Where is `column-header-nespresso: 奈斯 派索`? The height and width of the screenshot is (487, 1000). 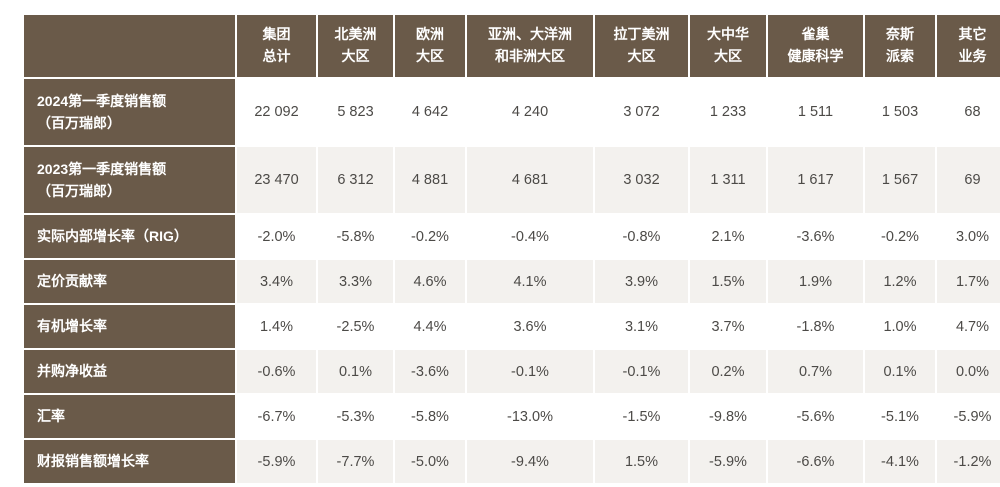
column-header-nespresso: 奈斯 派索 is located at coordinates (900, 46).